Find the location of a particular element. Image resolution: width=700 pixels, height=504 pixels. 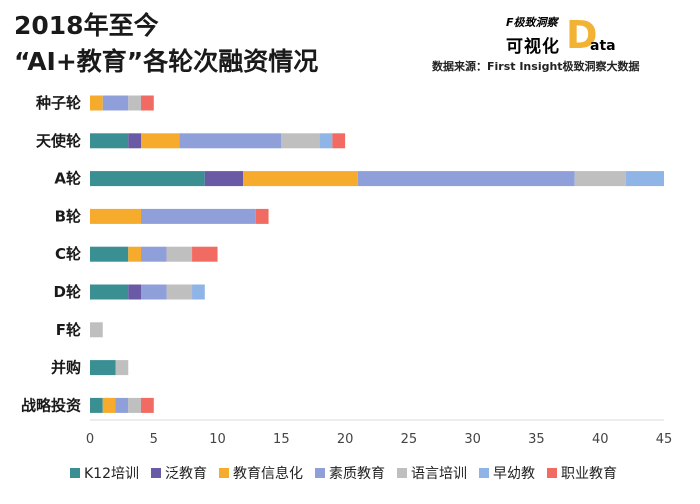

brand-logo-ata: ata is located at coordinates (603, 46).